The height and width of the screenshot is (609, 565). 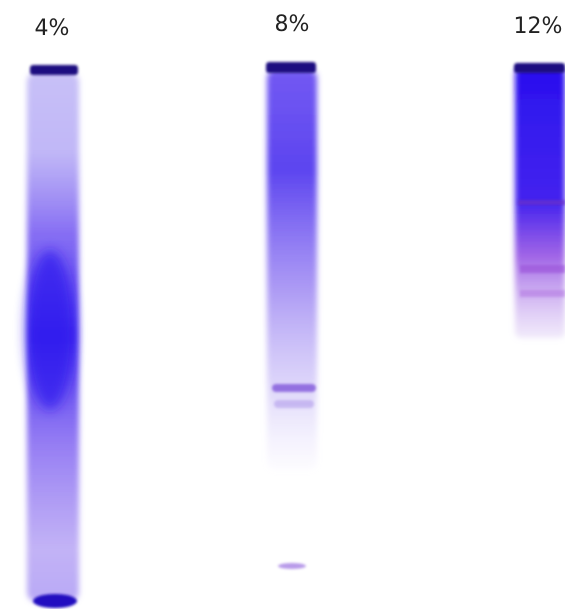 What do you see at coordinates (538, 26) in the screenshot?
I see `lane-label: 12%` at bounding box center [538, 26].